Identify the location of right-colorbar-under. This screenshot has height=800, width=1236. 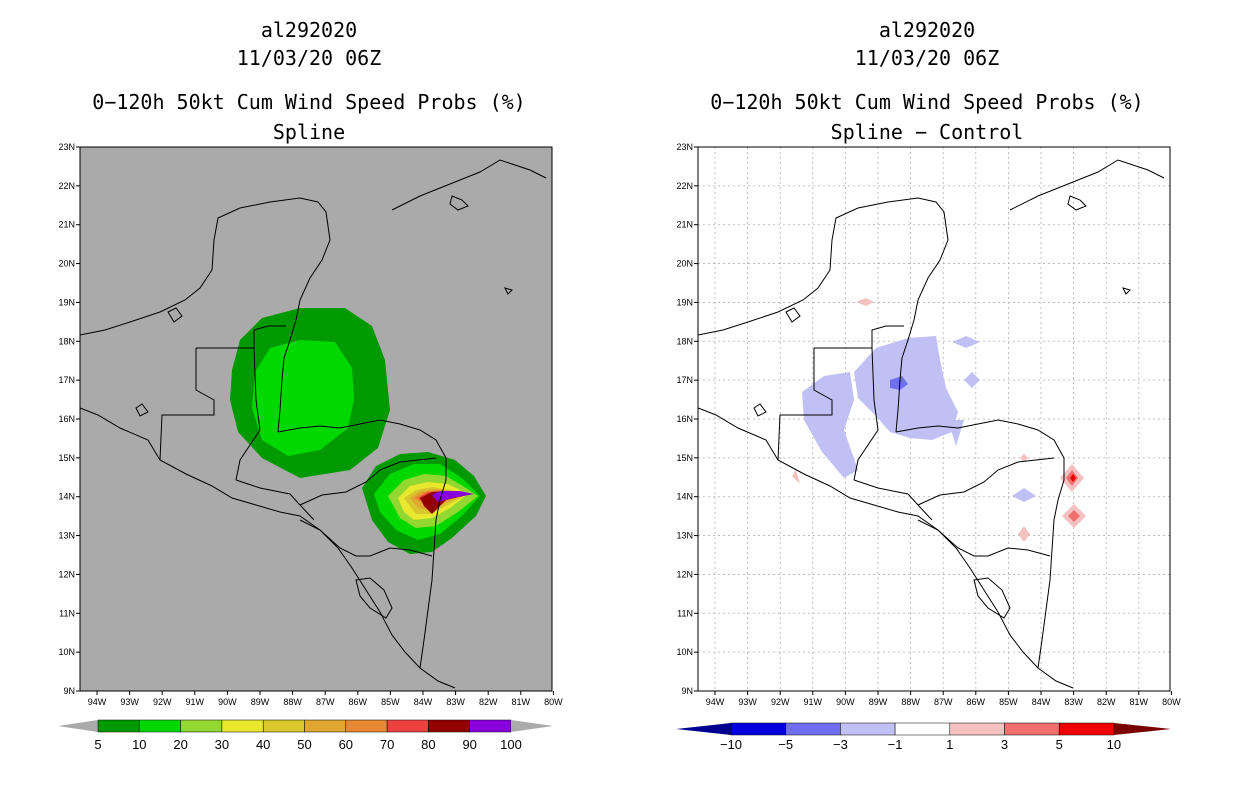
(703, 729).